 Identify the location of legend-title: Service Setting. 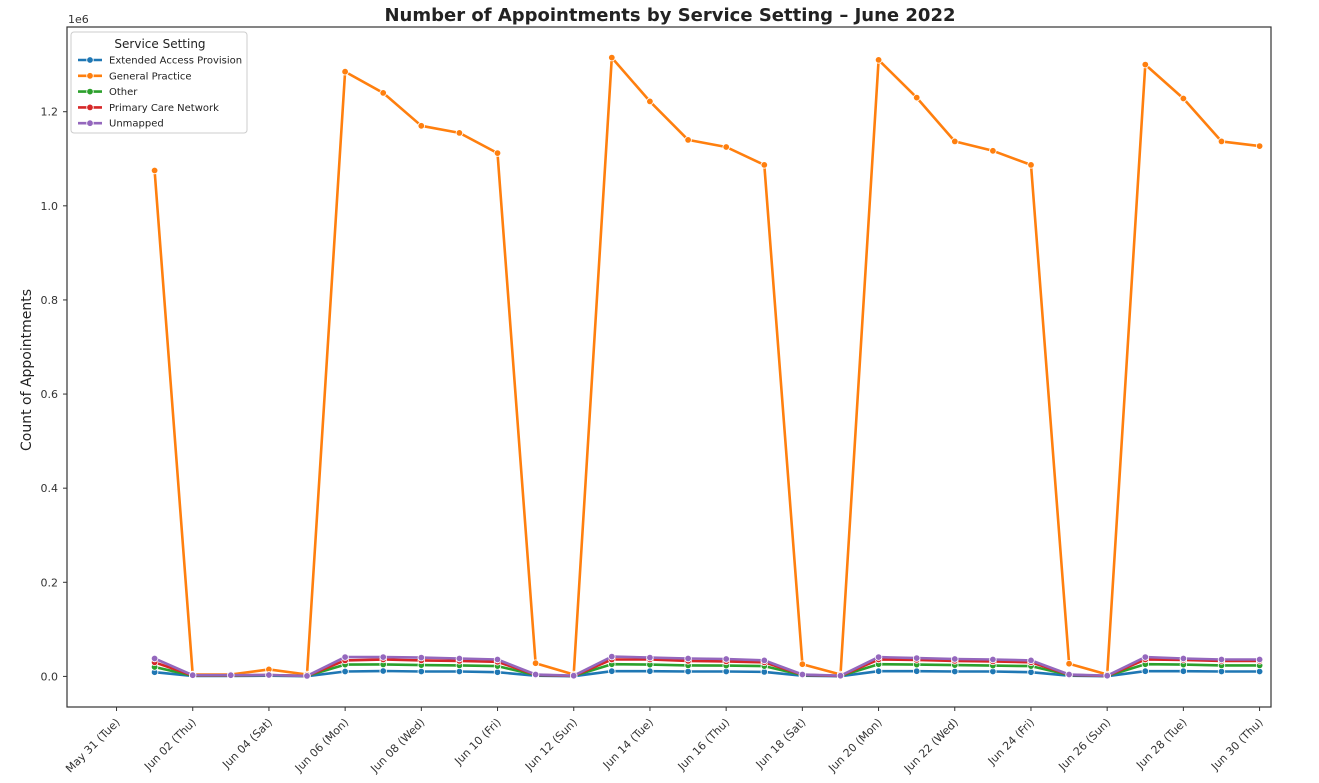
(159, 44).